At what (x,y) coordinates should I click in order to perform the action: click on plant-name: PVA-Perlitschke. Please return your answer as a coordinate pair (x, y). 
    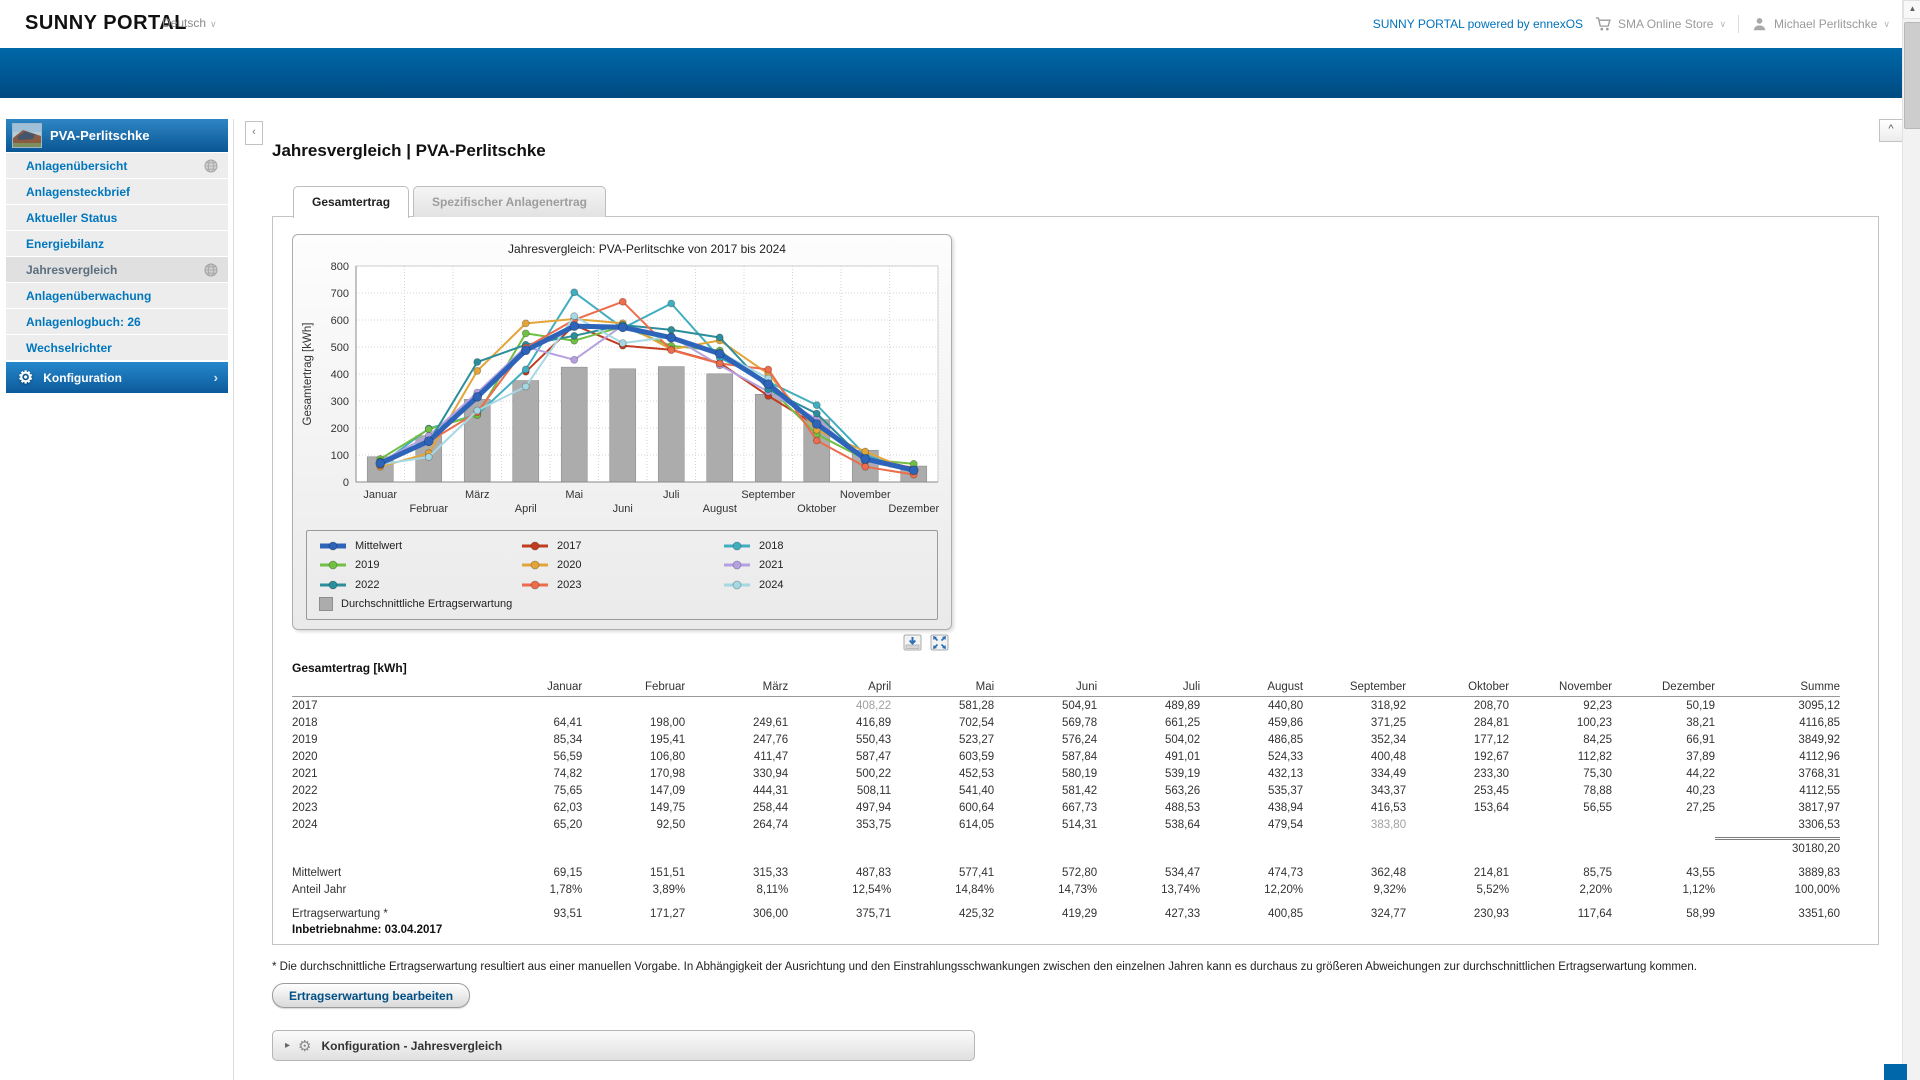
    Looking at the image, I should click on (100, 135).